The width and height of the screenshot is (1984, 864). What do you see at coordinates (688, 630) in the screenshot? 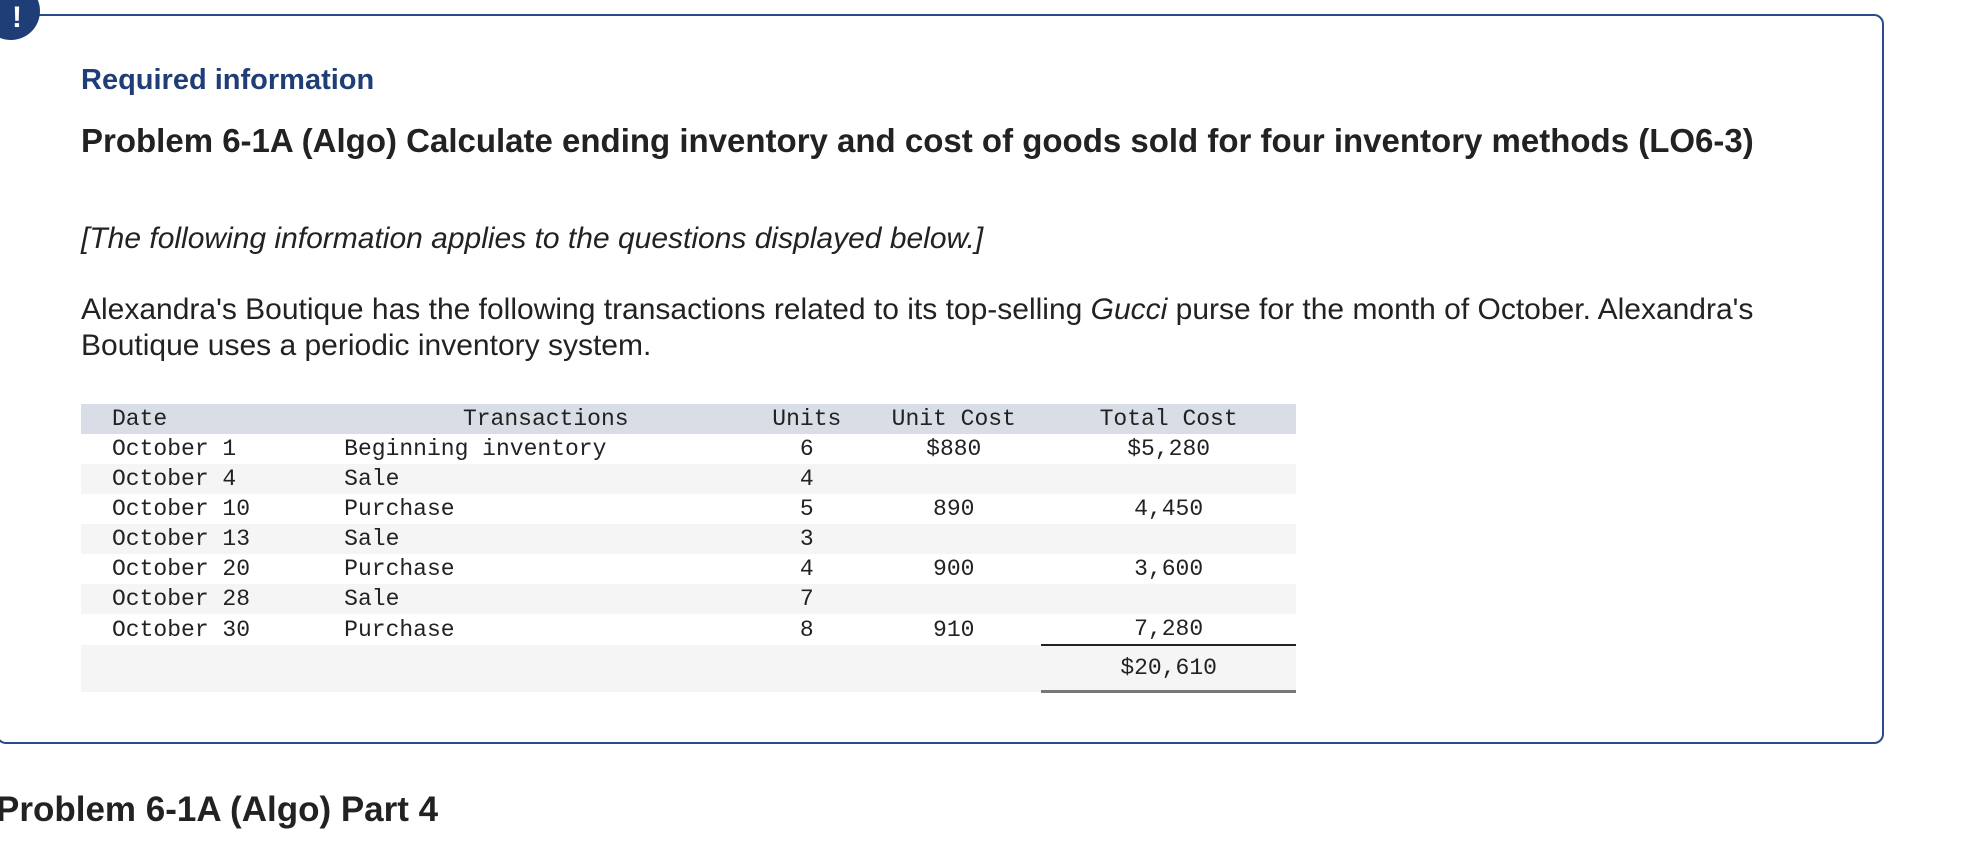
I see `table-row: October 30 Purchase 8 910 7,280` at bounding box center [688, 630].